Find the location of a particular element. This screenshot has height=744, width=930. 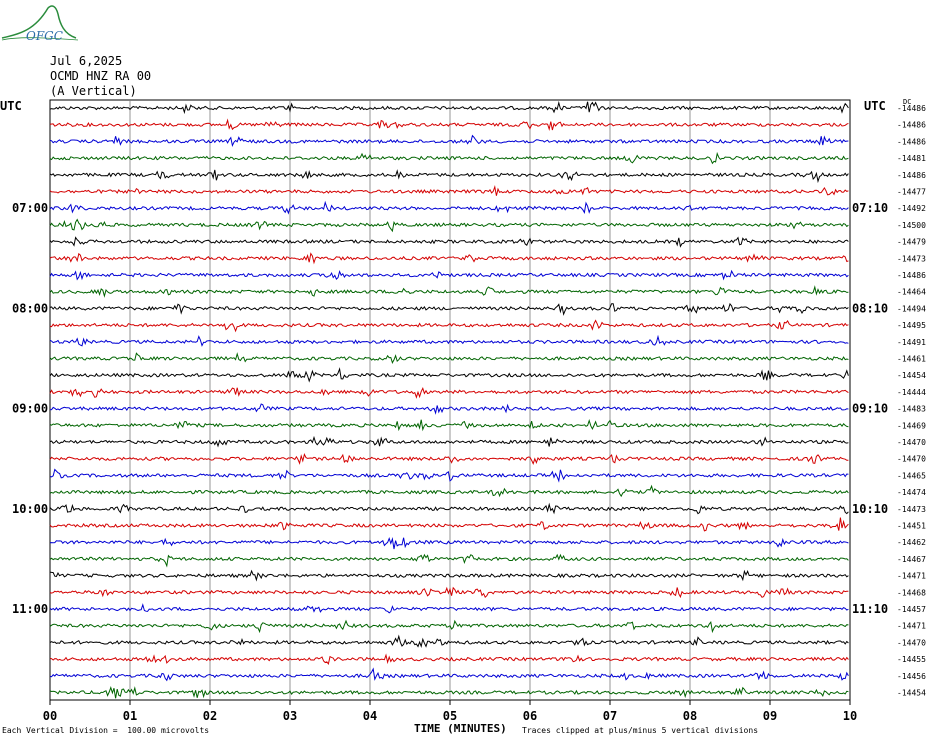

x-tick-label: 03 is located at coordinates (290, 716).